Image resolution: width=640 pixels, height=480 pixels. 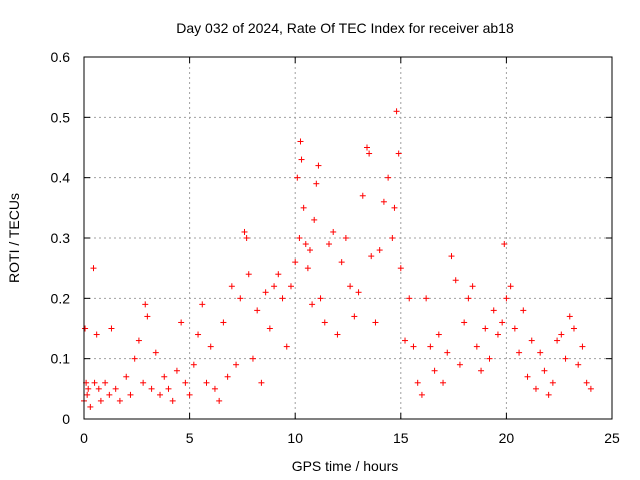 I want to click on y-tick-label: 0, so click(x=66, y=419).